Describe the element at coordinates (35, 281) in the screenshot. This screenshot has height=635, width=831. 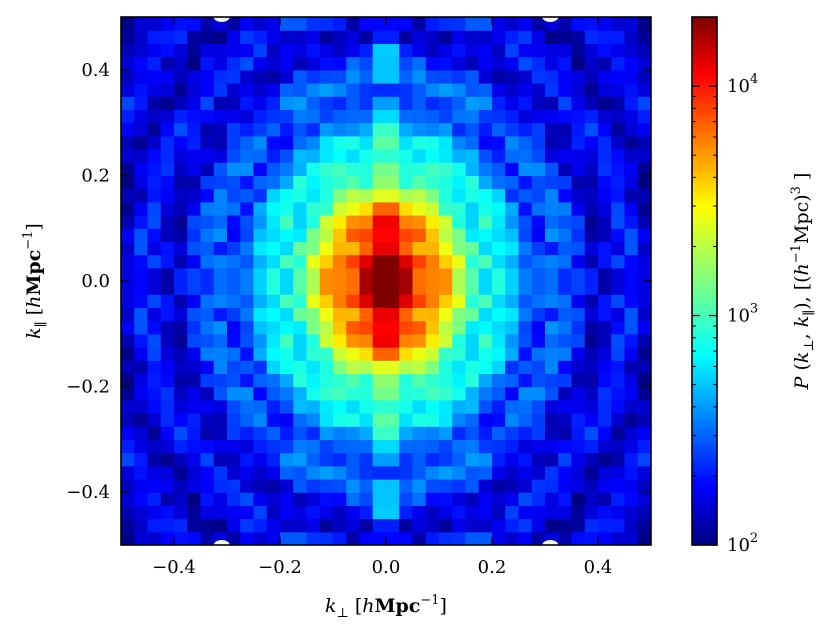
I see `y-axis-label: k∥ [hMpc−1]` at that location.